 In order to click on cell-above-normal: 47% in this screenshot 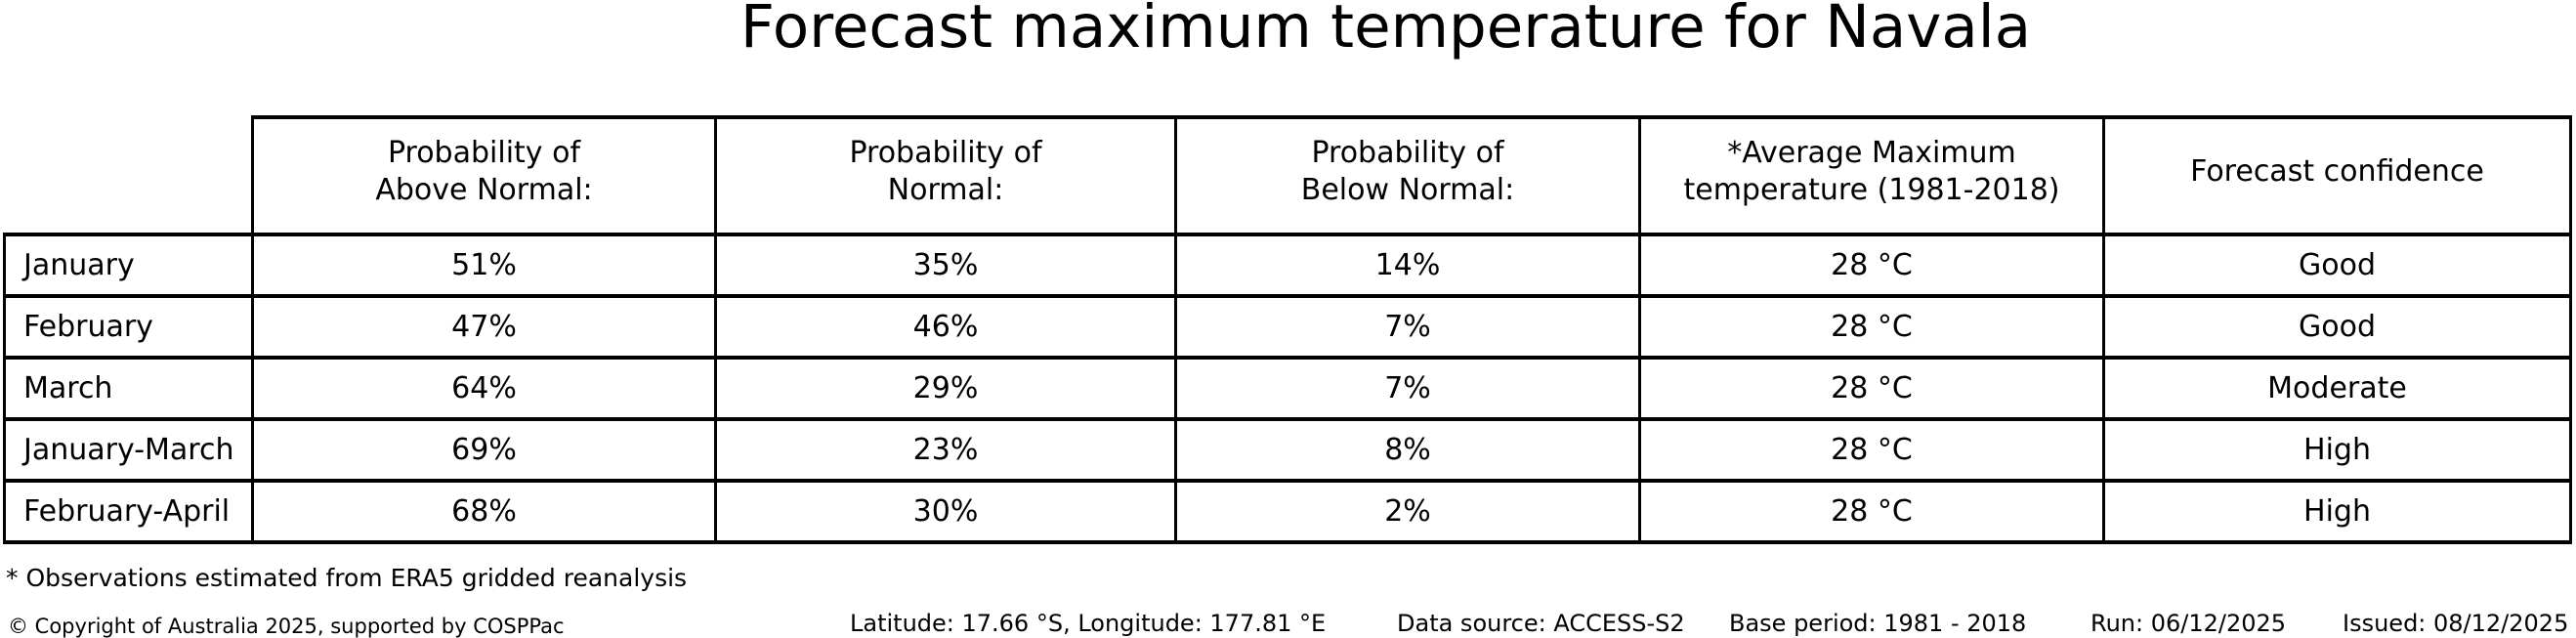, I will do `click(484, 327)`.